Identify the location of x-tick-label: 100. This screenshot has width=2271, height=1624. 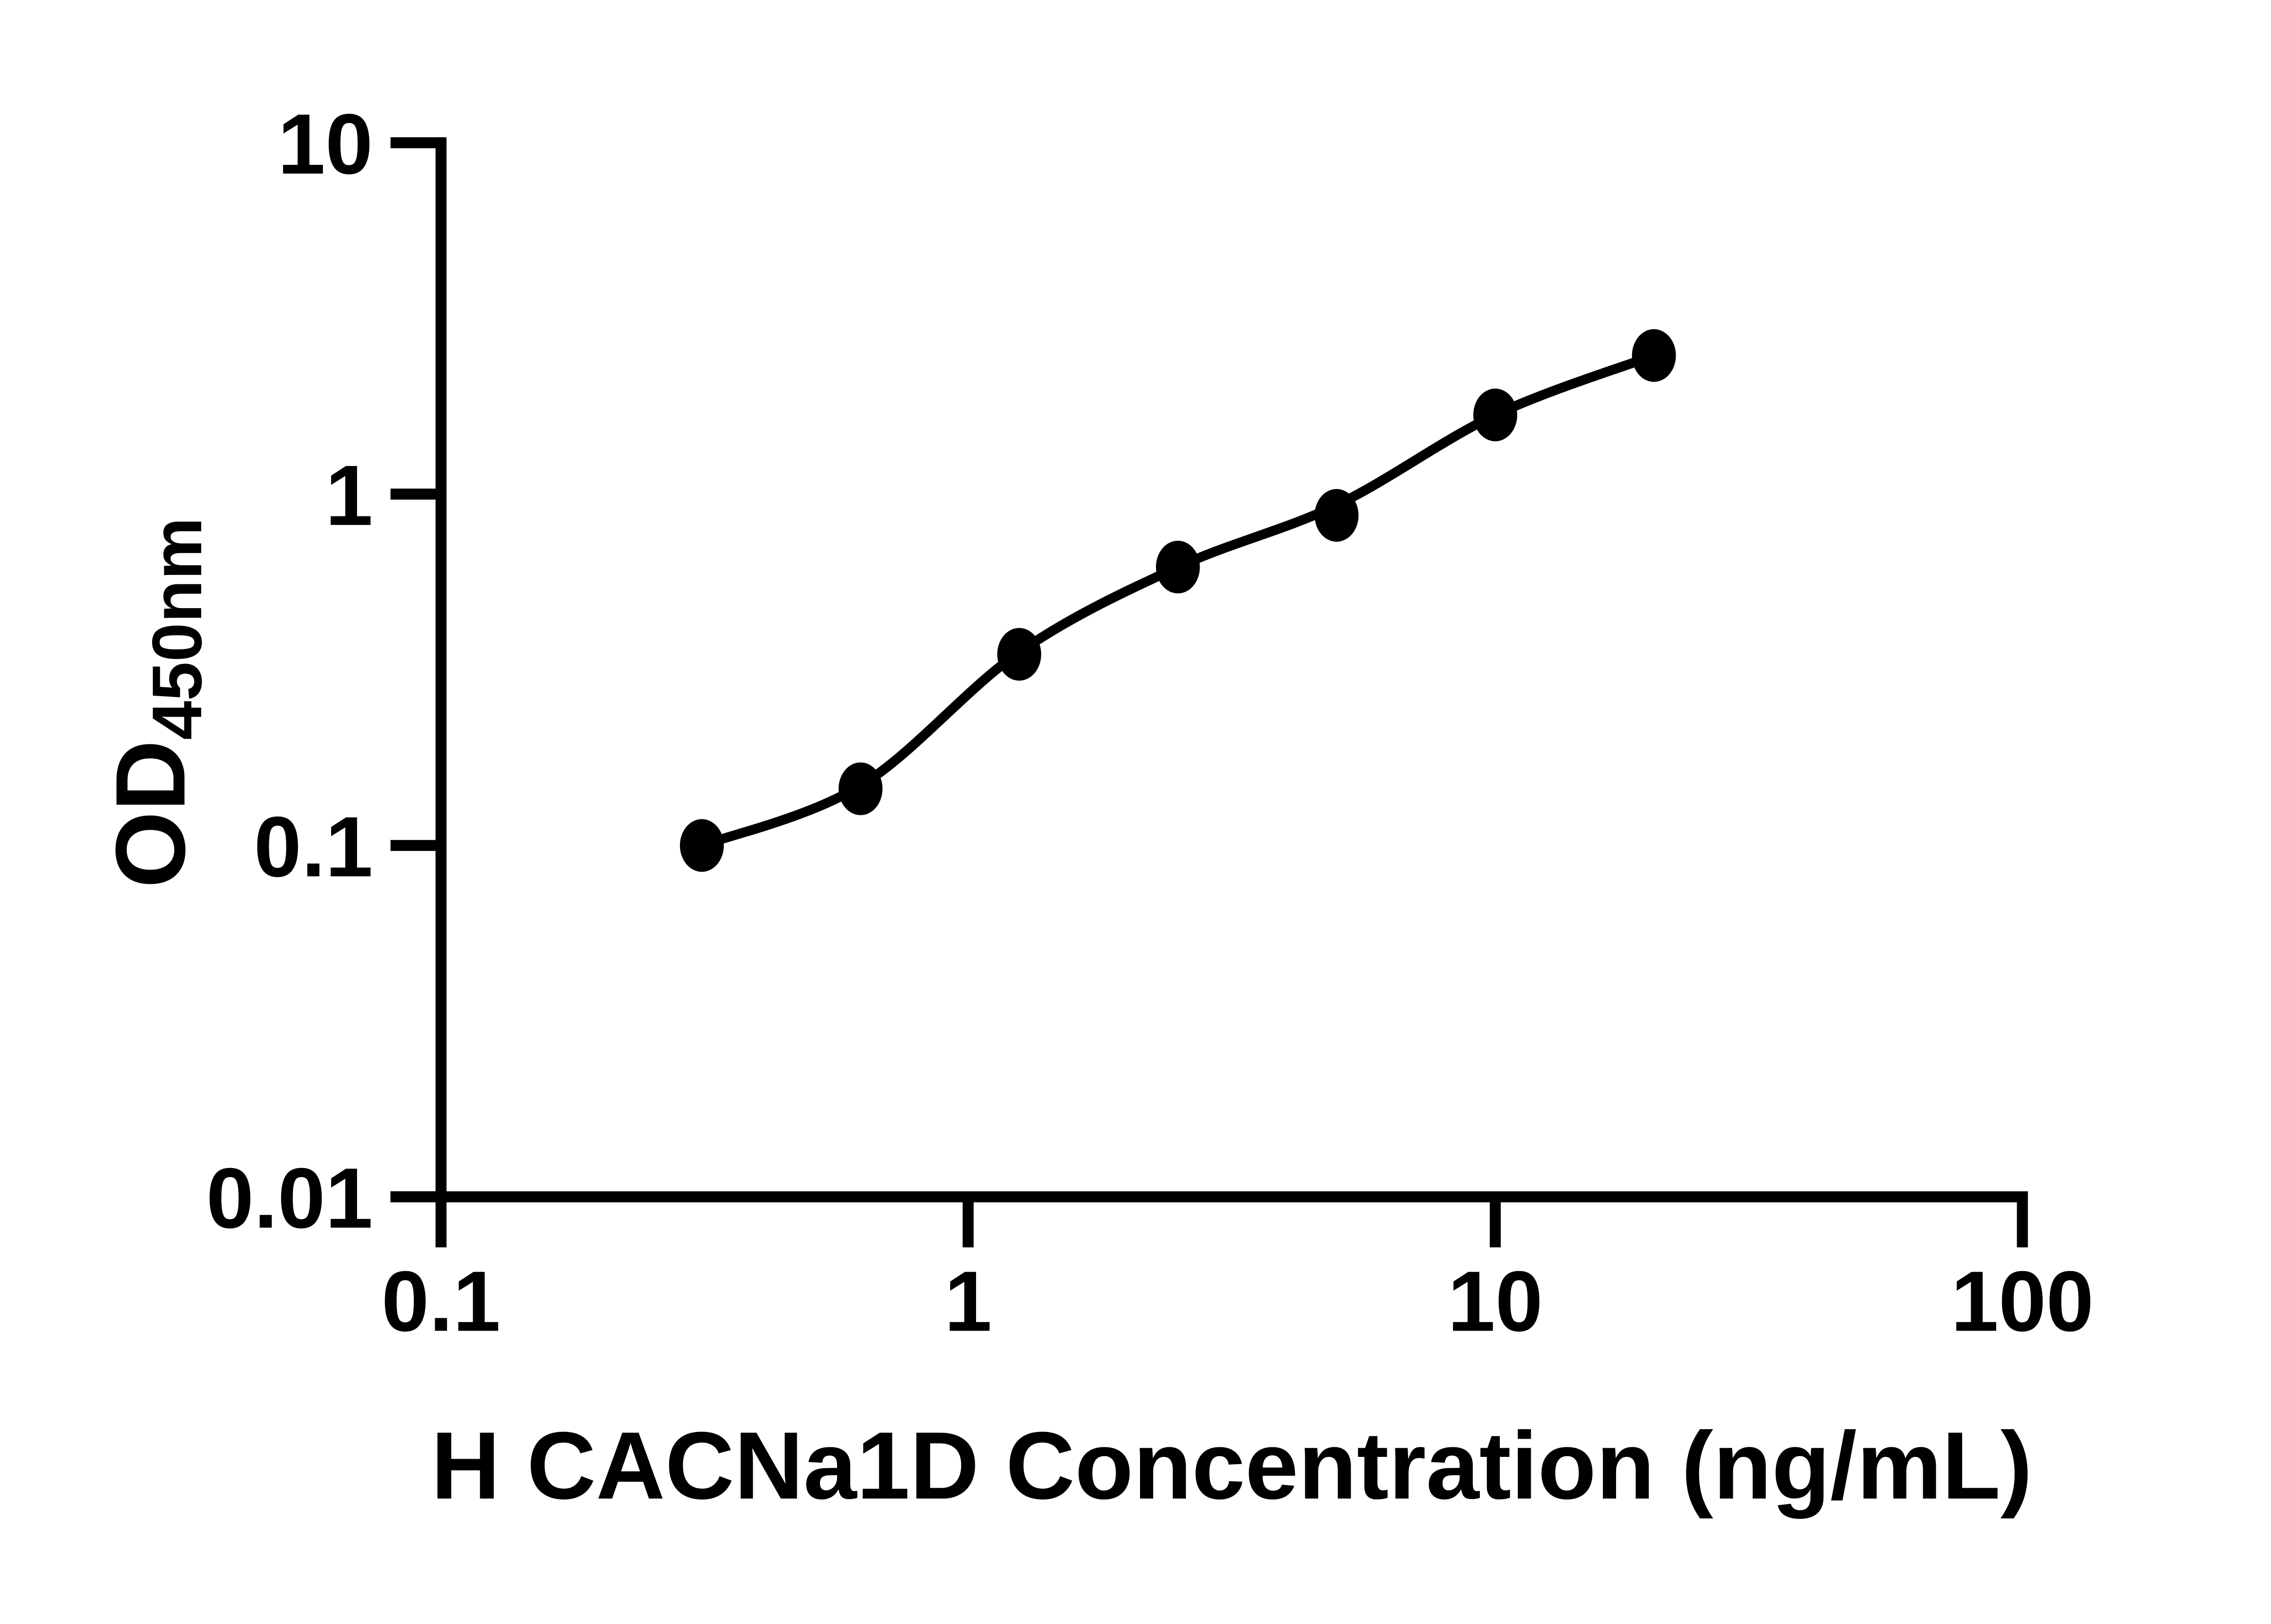
(2023, 1301).